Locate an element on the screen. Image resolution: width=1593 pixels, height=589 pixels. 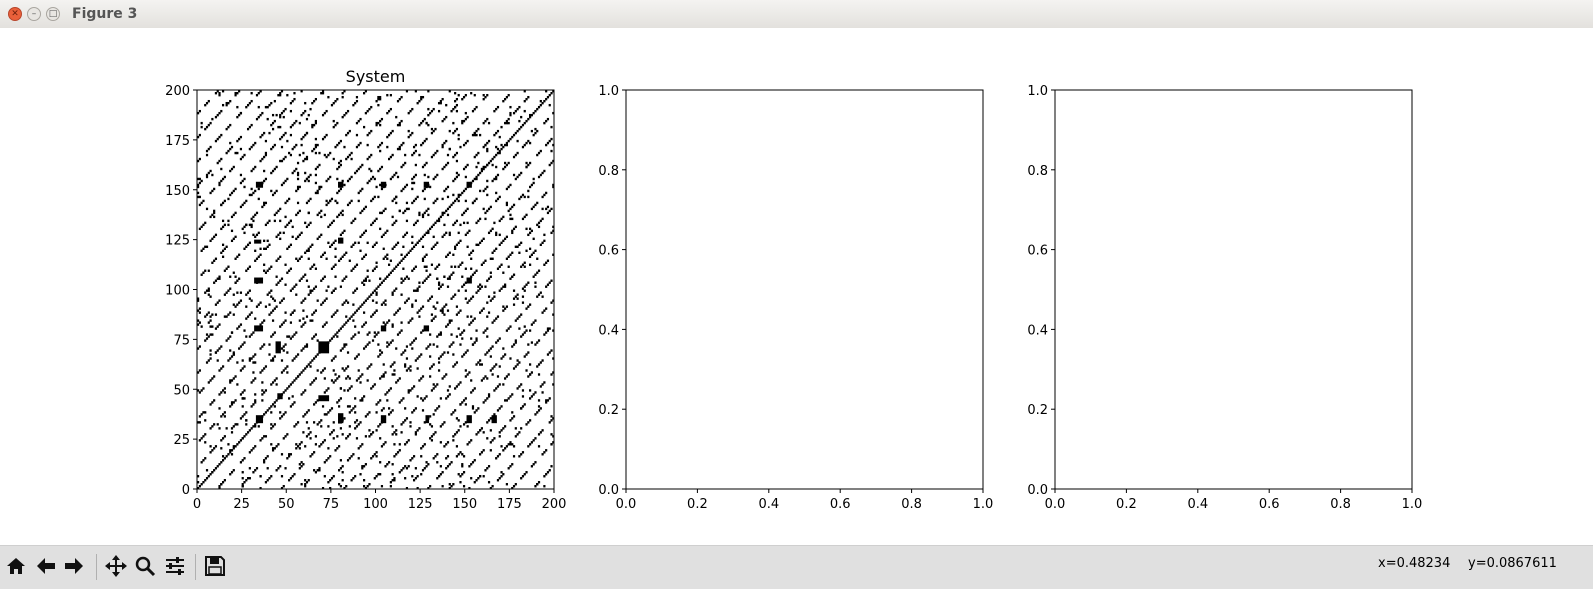
configure-subplots-icon is located at coordinates (175, 566).